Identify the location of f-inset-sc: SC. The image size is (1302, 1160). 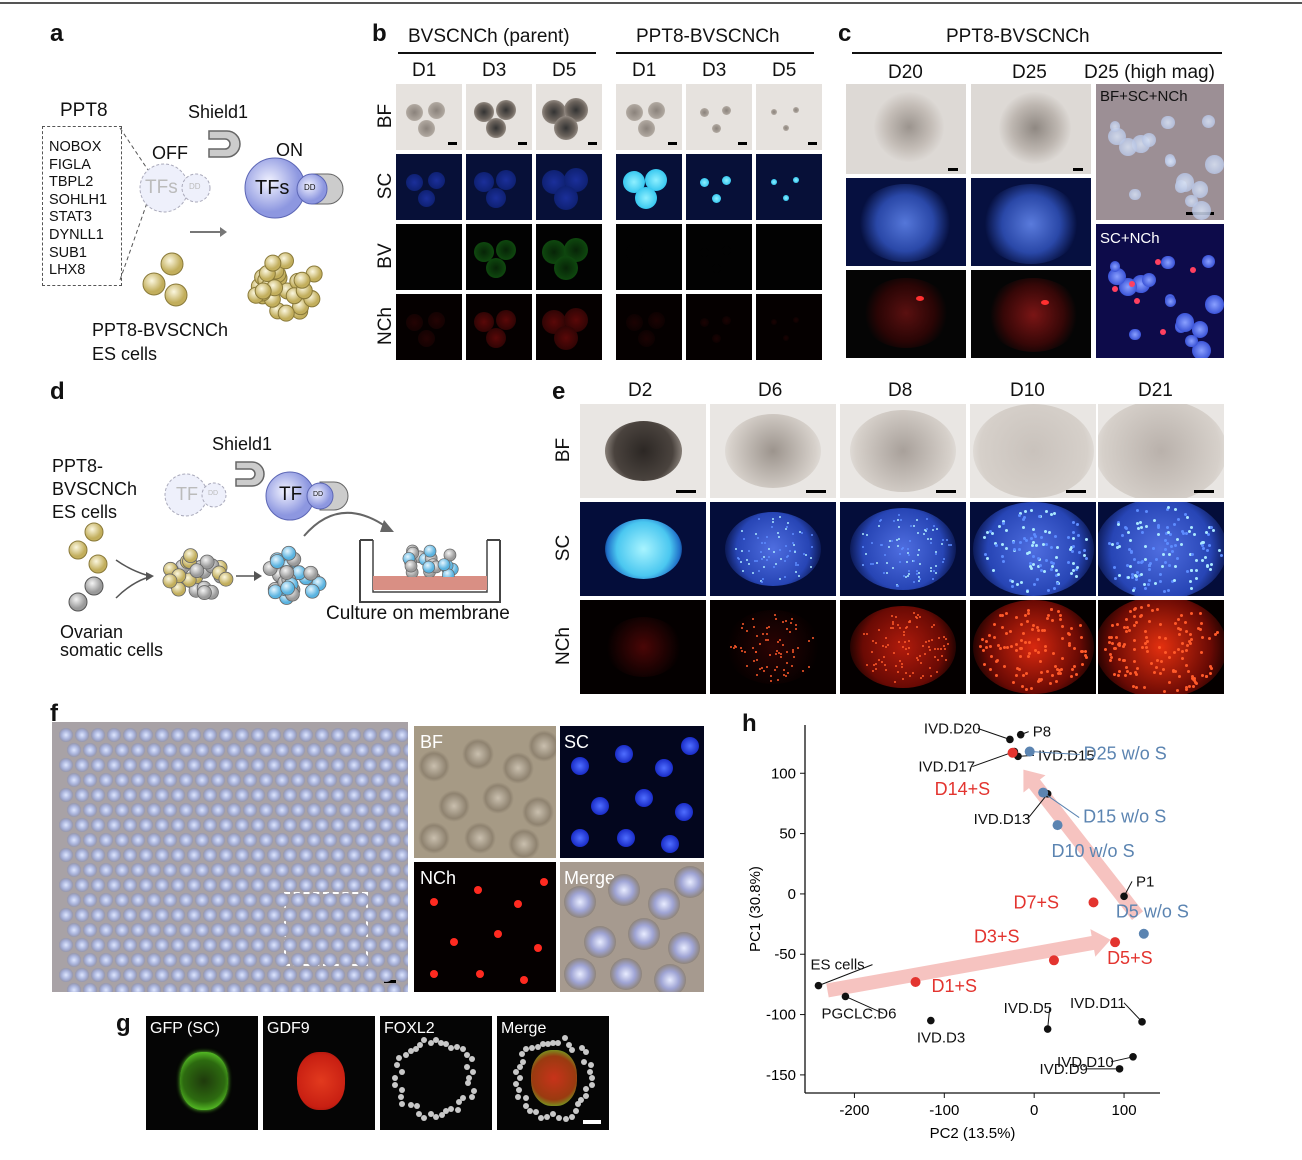
(632, 792).